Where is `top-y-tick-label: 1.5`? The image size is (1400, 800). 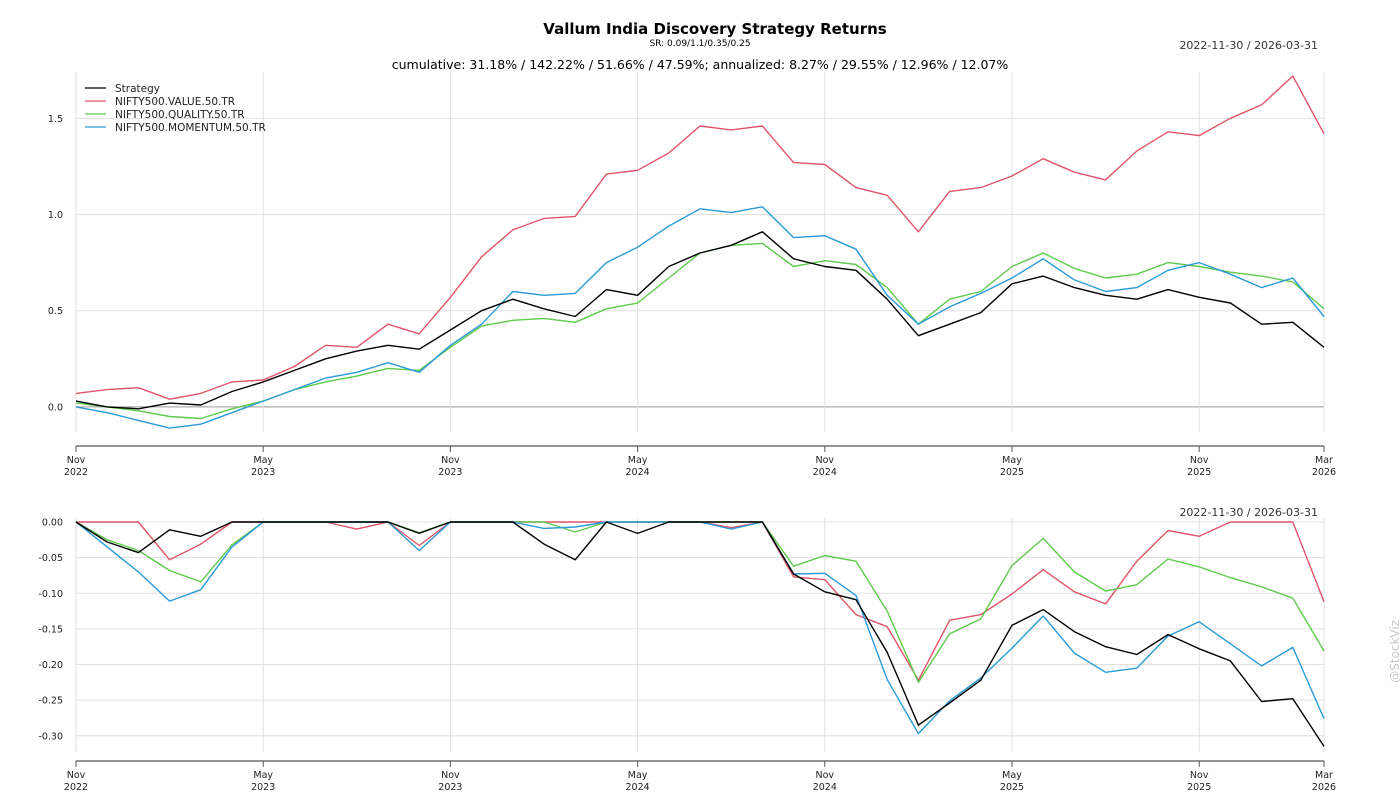 top-y-tick-label: 1.5 is located at coordinates (55, 119).